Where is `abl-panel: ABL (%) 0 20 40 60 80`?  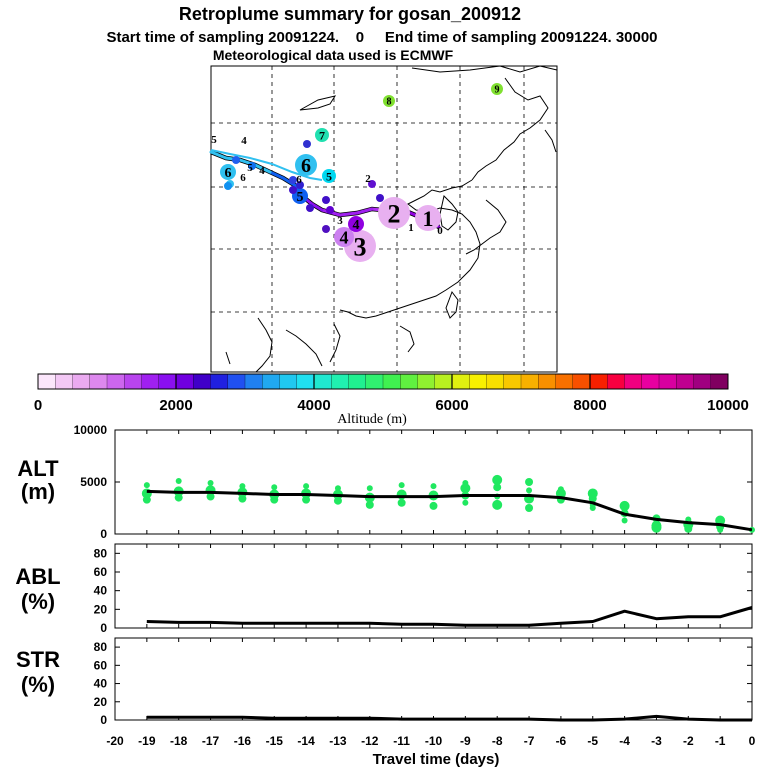
abl-panel: ABL (%) 0 20 40 60 80 is located at coordinates (384, 589).